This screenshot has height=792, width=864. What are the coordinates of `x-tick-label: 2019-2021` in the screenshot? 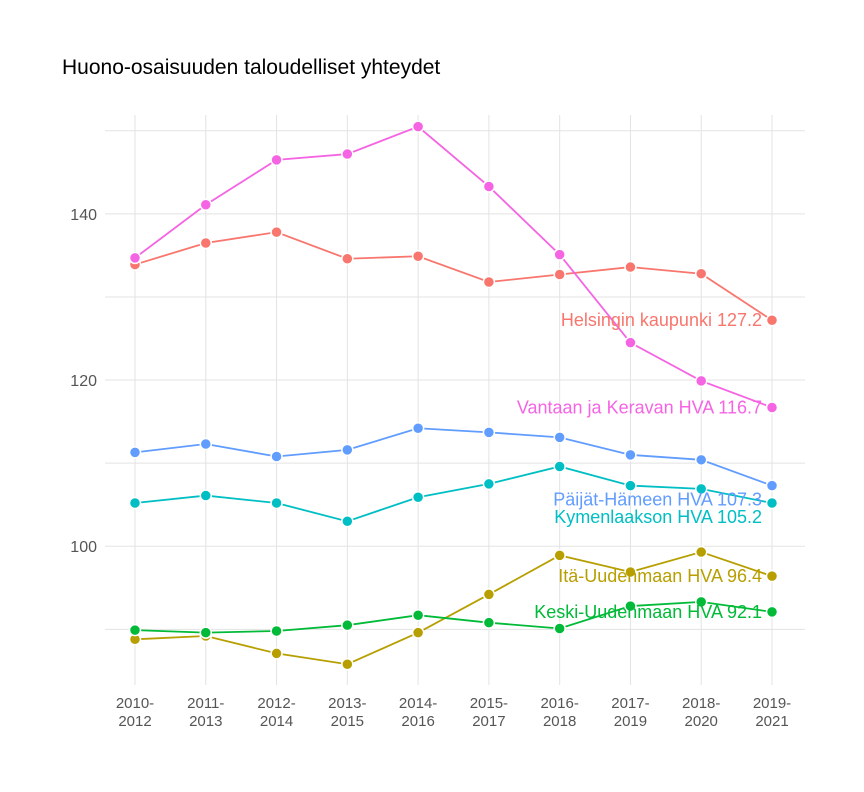 It's located at (772, 712).